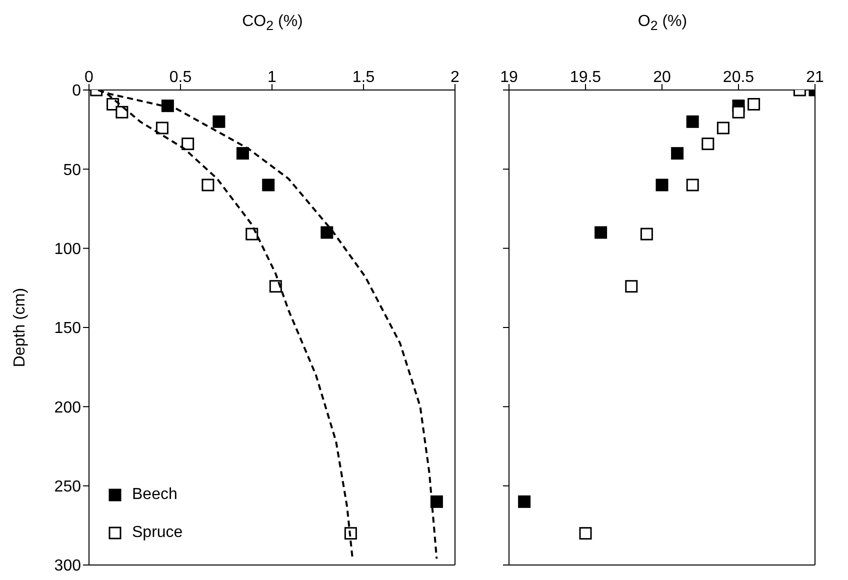 This screenshot has height=580, width=848. I want to click on y-tick-label: 200, so click(68, 407).